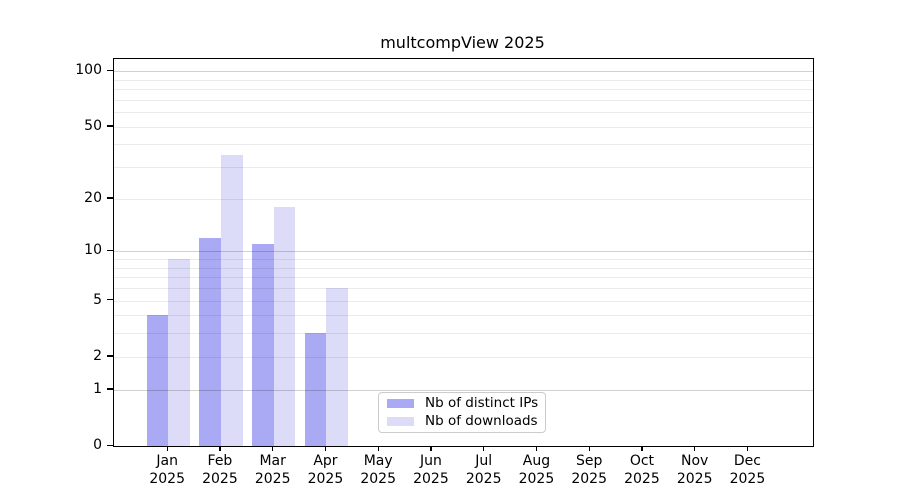 The image size is (900, 500). Describe the element at coordinates (747, 470) in the screenshot. I see `x-tick-label-dec: Dec 2025` at that location.